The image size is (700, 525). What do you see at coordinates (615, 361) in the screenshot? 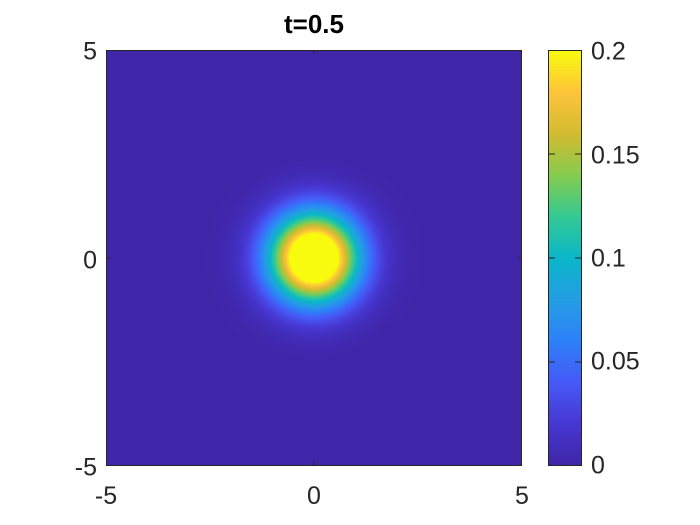
I see `colorbar-tick-label: 0.05` at bounding box center [615, 361].